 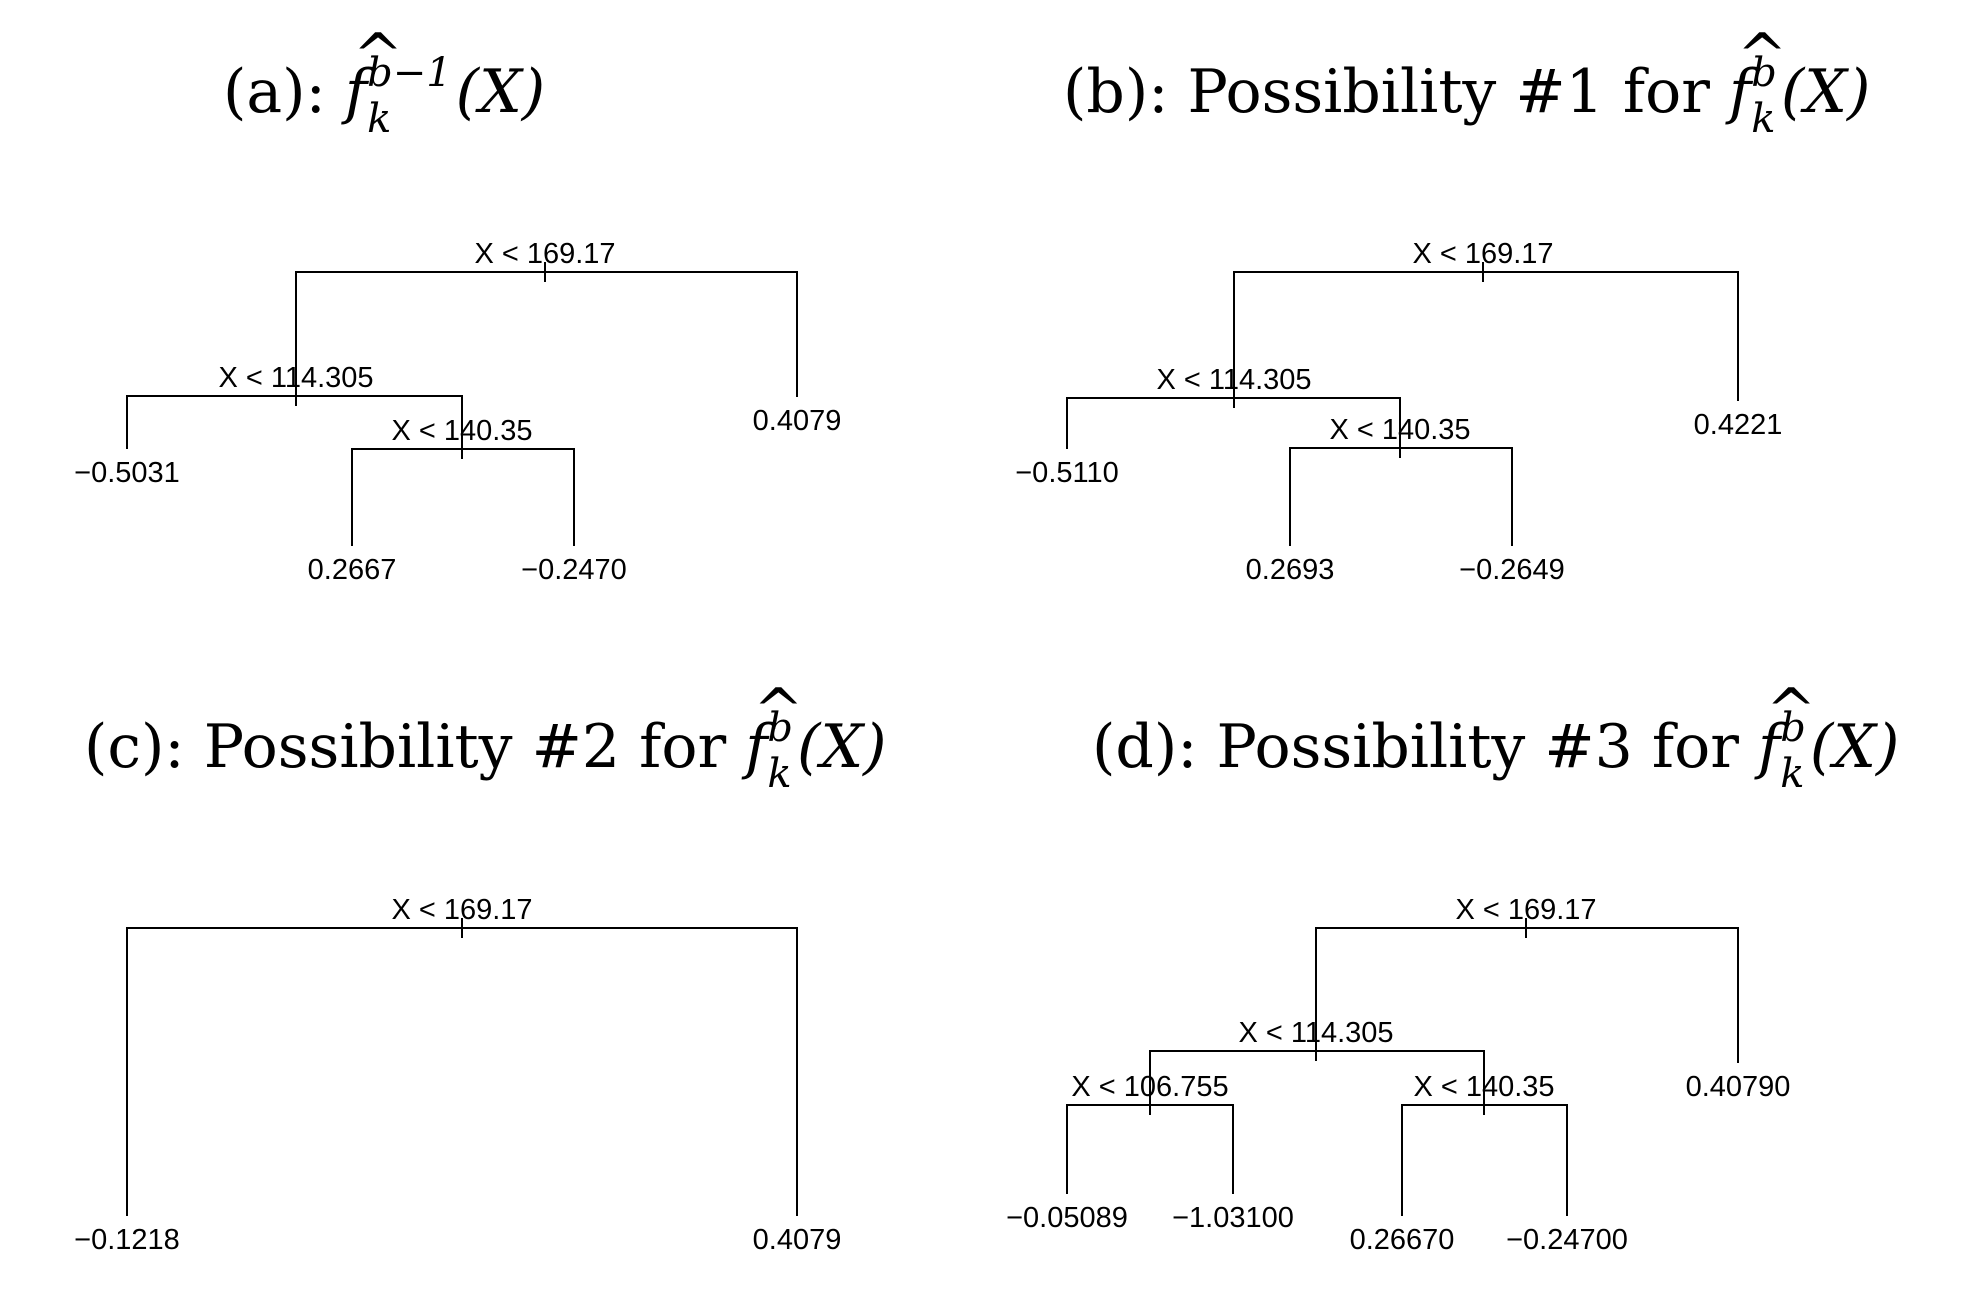 What do you see at coordinates (1425, 747) in the screenshot?
I see `panel-title-prefix: (d): Possibility #3 for` at bounding box center [1425, 747].